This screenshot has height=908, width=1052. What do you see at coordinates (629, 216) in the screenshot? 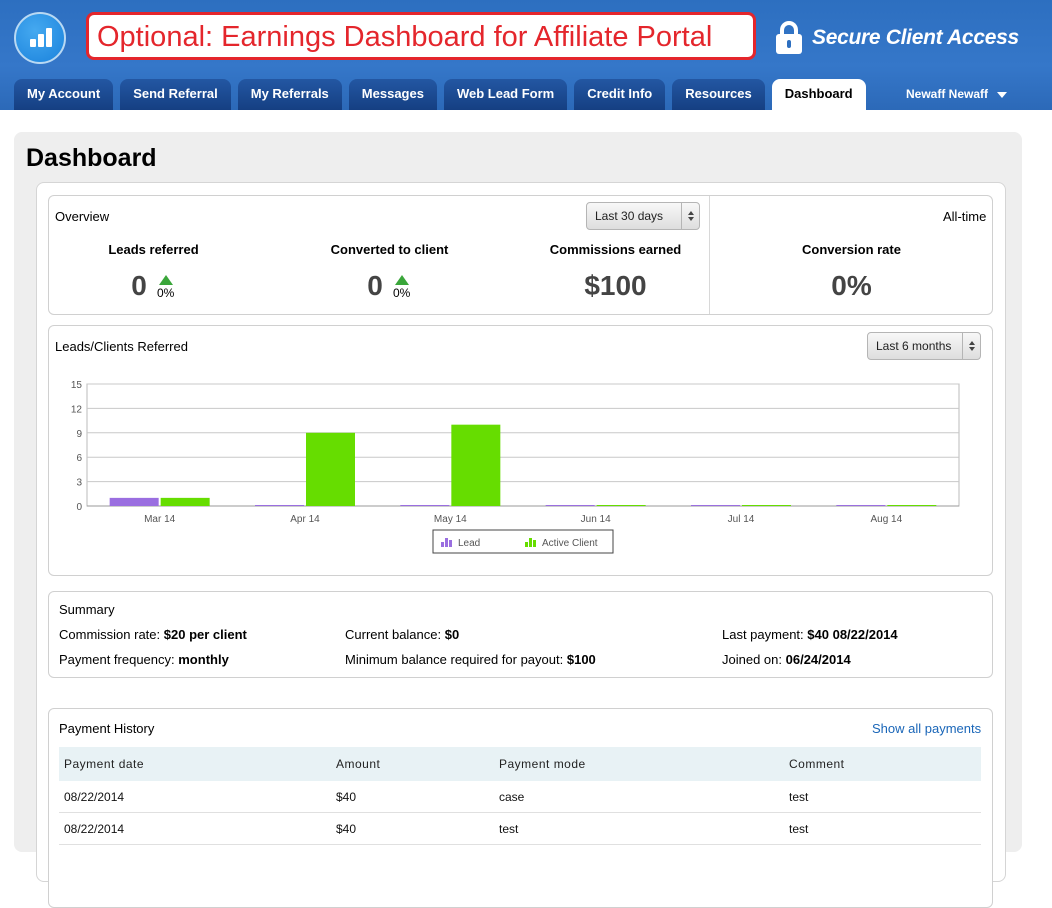
I see `overview-period-value: Last 30 days` at bounding box center [629, 216].